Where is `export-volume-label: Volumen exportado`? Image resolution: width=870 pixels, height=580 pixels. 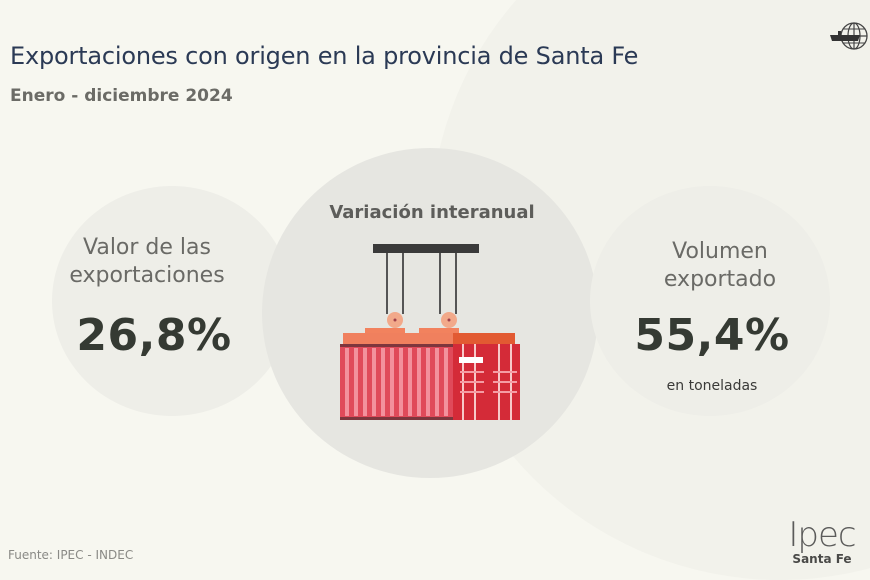 export-volume-label: Volumen exportado is located at coordinates (720, 266).